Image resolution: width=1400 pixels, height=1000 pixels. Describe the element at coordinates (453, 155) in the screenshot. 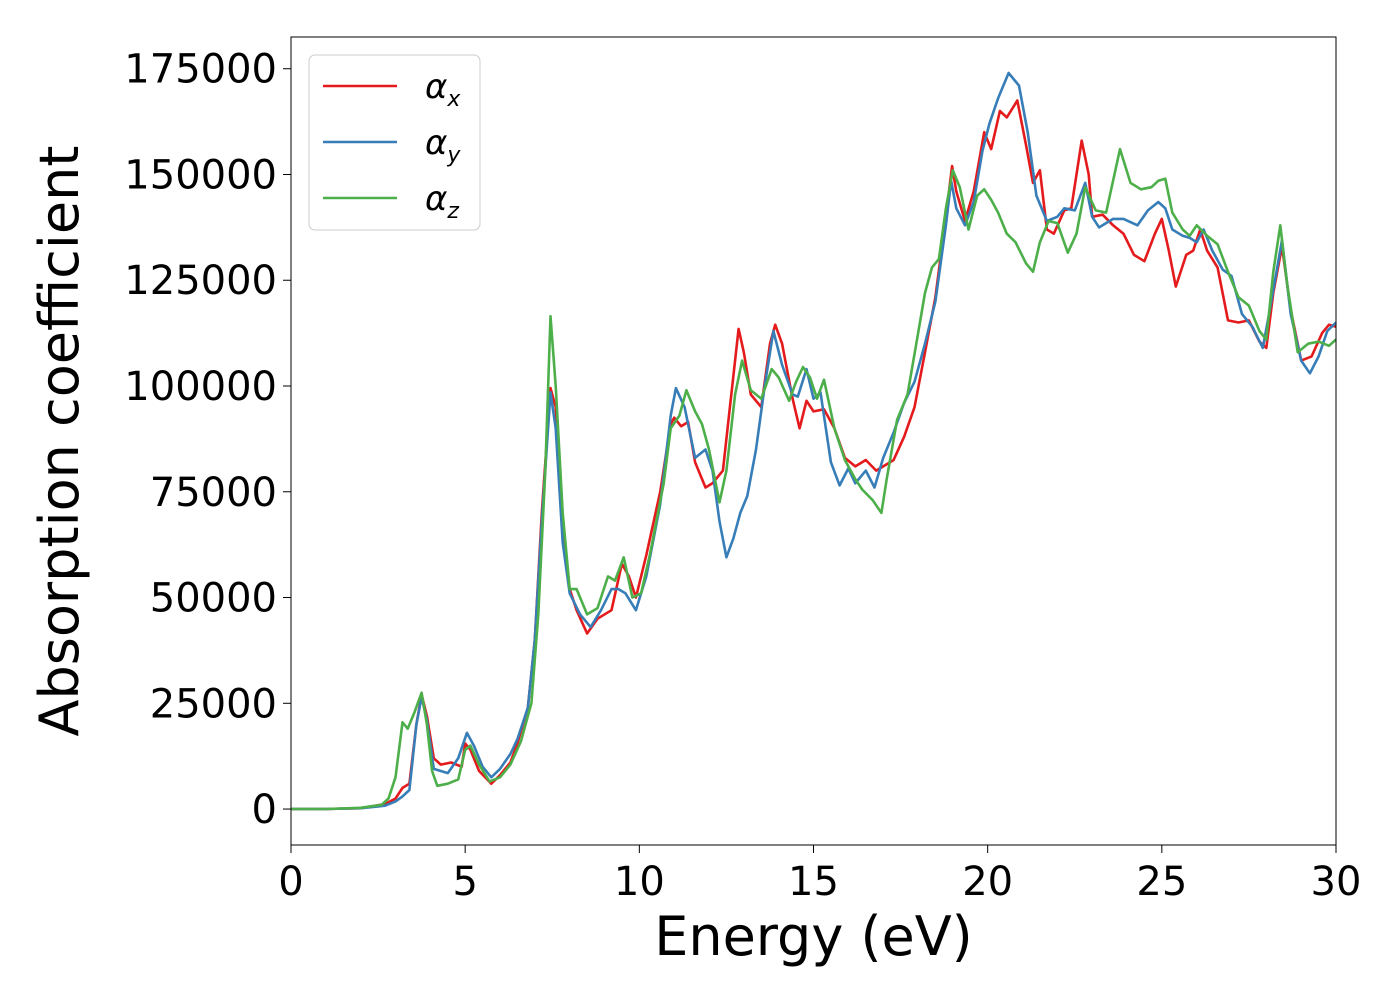

I see `legend-subscript: y` at that location.